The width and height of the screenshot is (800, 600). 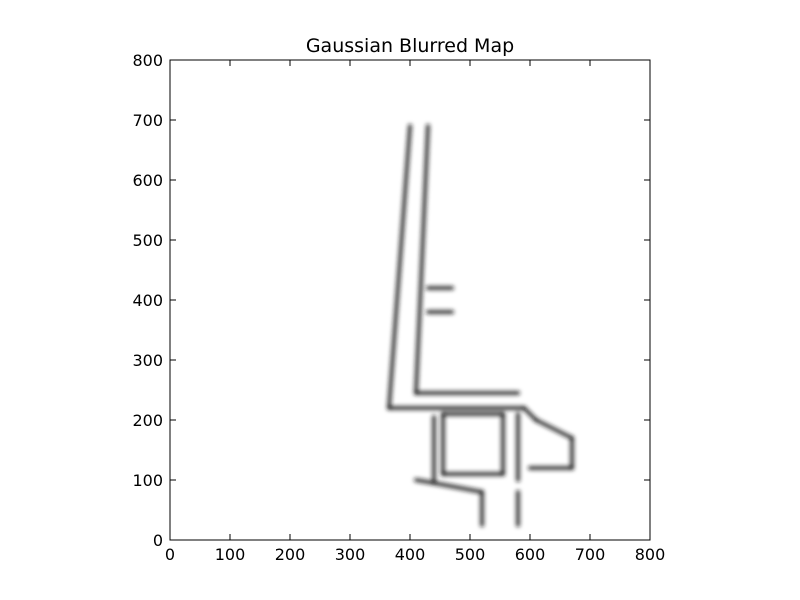 What do you see at coordinates (147, 180) in the screenshot?
I see `y-tick-label: 600` at bounding box center [147, 180].